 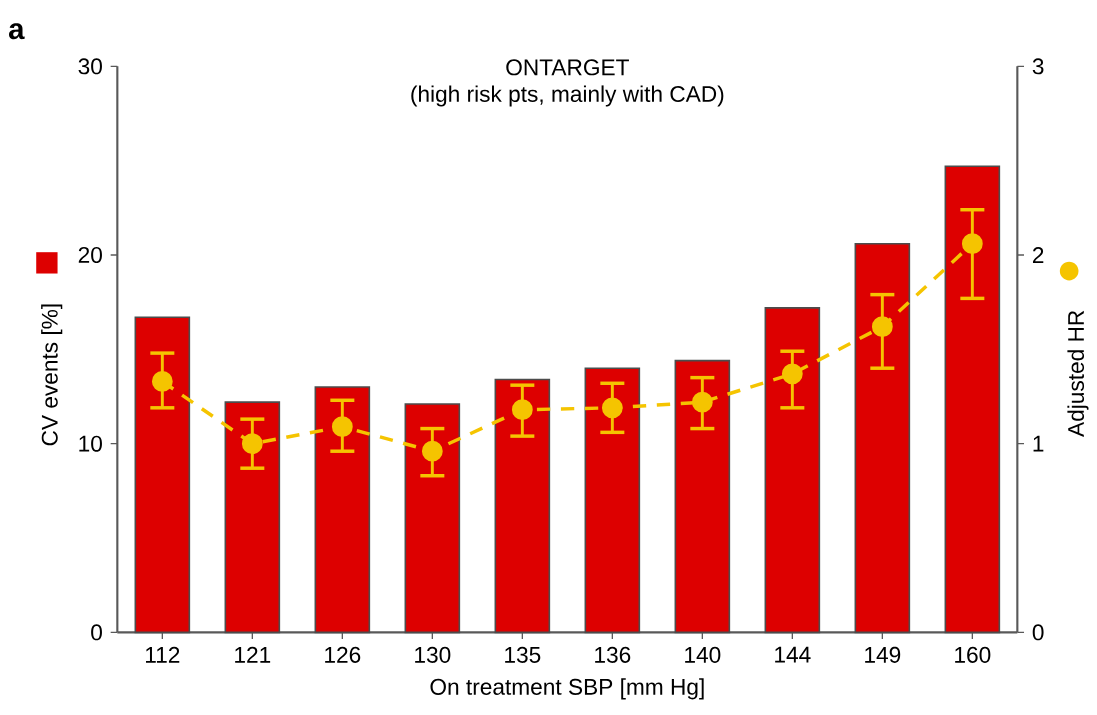 I want to click on y2-tick-label: 0, so click(x=1038, y=632).